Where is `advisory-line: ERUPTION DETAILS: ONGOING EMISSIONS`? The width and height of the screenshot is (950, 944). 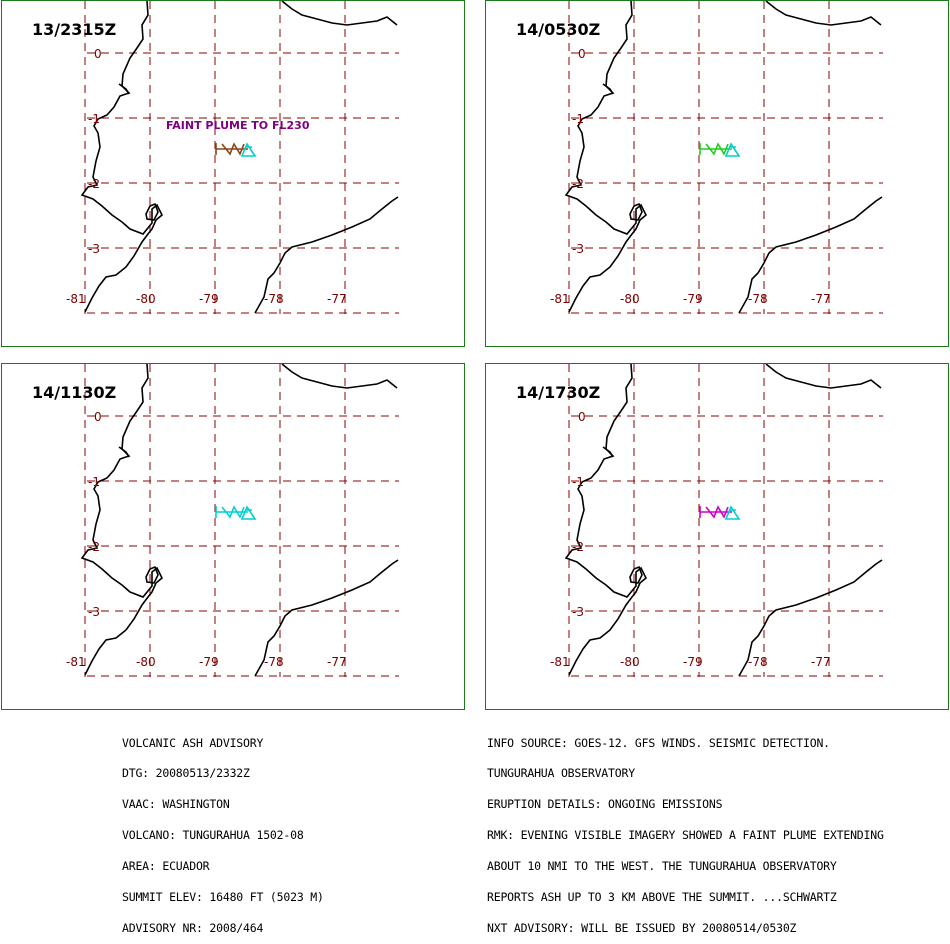
advisory-line: ERUPTION DETAILS: ONGOING EMISSIONS is located at coordinates (605, 804).